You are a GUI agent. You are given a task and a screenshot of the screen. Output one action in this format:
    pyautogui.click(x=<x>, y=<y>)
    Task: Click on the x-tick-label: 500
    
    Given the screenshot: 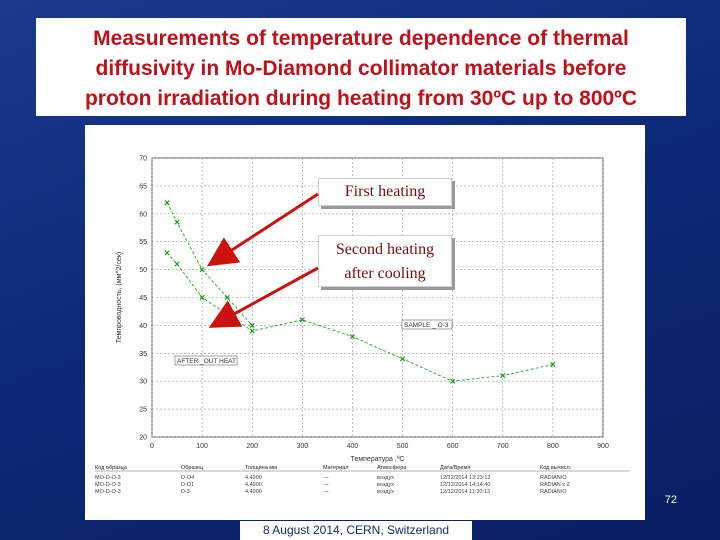 What is the action you would take?
    pyautogui.click(x=403, y=446)
    